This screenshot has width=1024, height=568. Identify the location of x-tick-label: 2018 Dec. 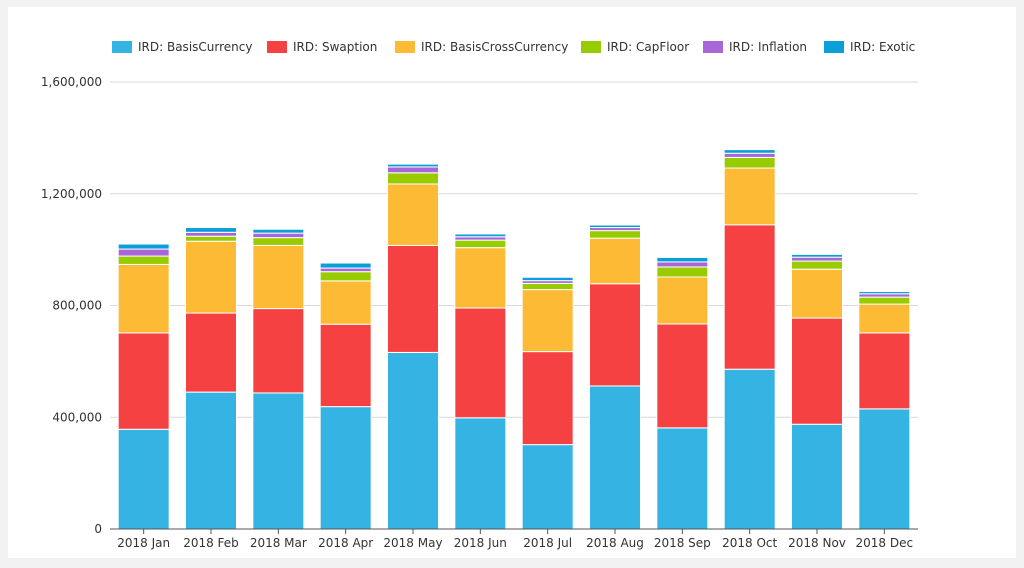
(885, 543).